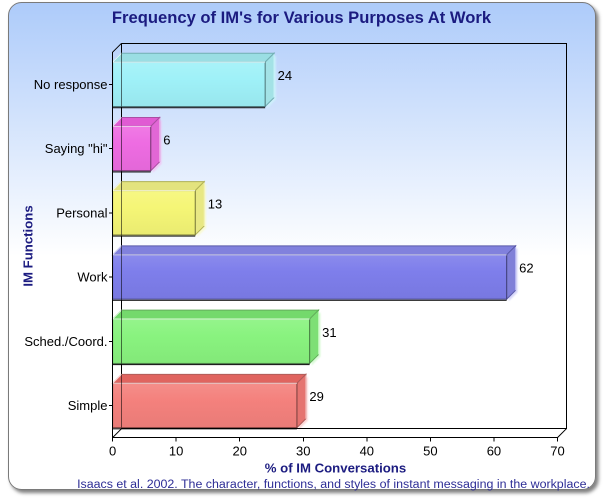  What do you see at coordinates (76, 148) in the screenshot?
I see `svg-text: Saying "hi"` at bounding box center [76, 148].